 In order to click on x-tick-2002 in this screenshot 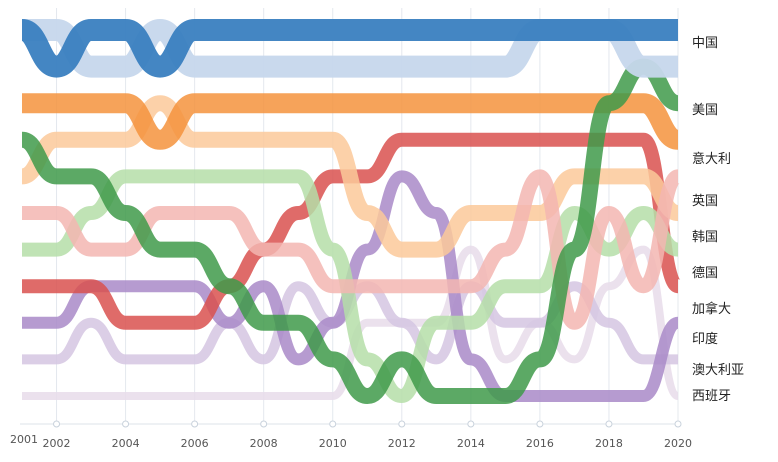, I will do `click(57, 424)`.